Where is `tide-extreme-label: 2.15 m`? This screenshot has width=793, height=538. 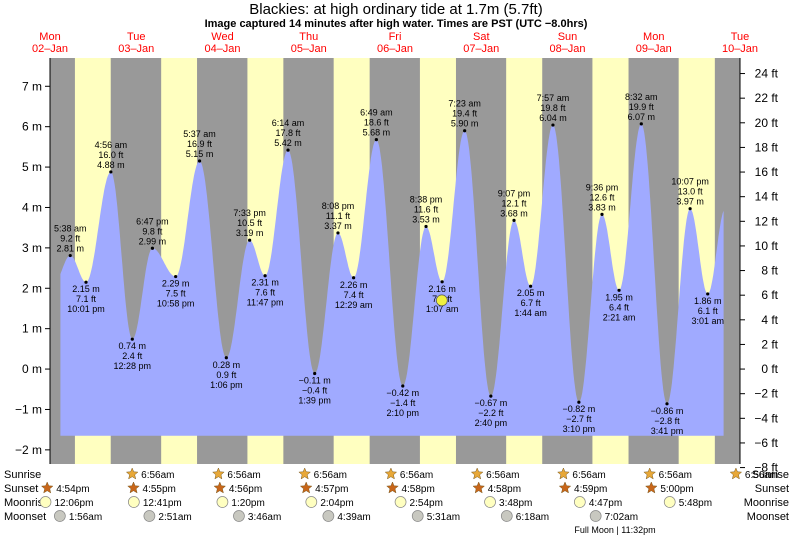 tide-extreme-label: 2.15 m is located at coordinates (86, 289).